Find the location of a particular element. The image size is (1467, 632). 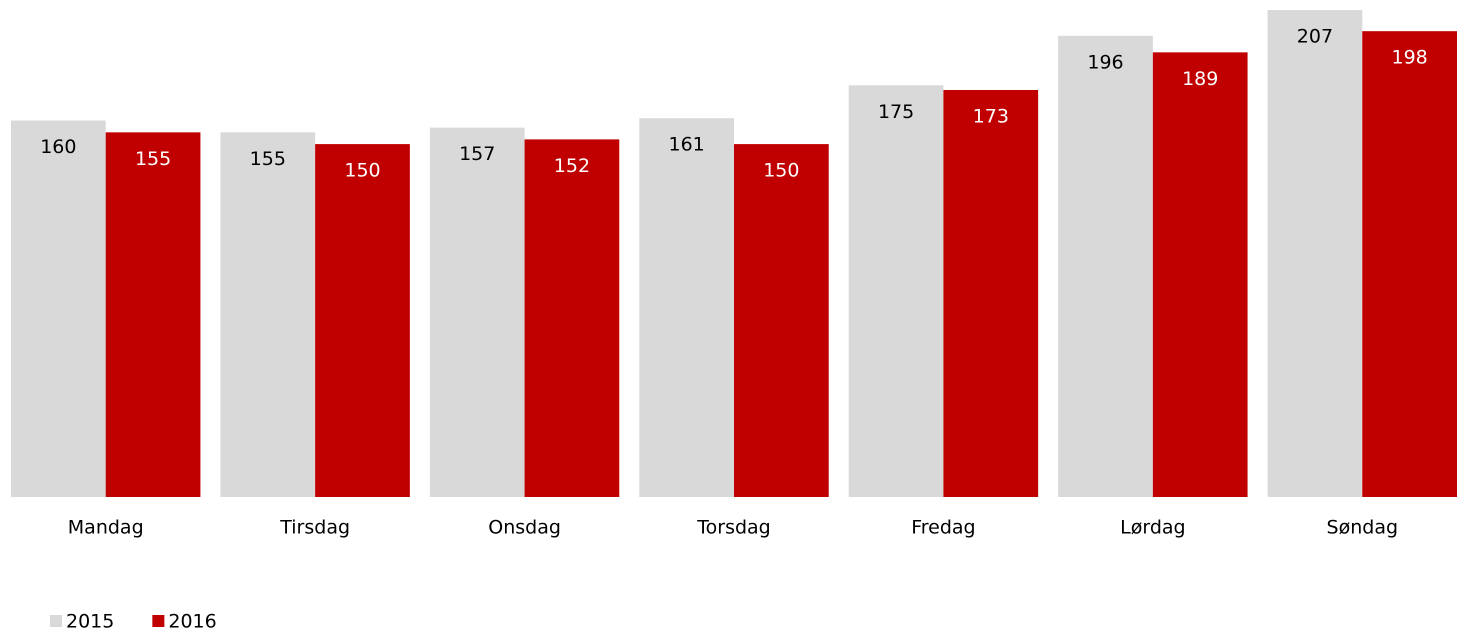

data-label: 196 is located at coordinates (1105, 62).